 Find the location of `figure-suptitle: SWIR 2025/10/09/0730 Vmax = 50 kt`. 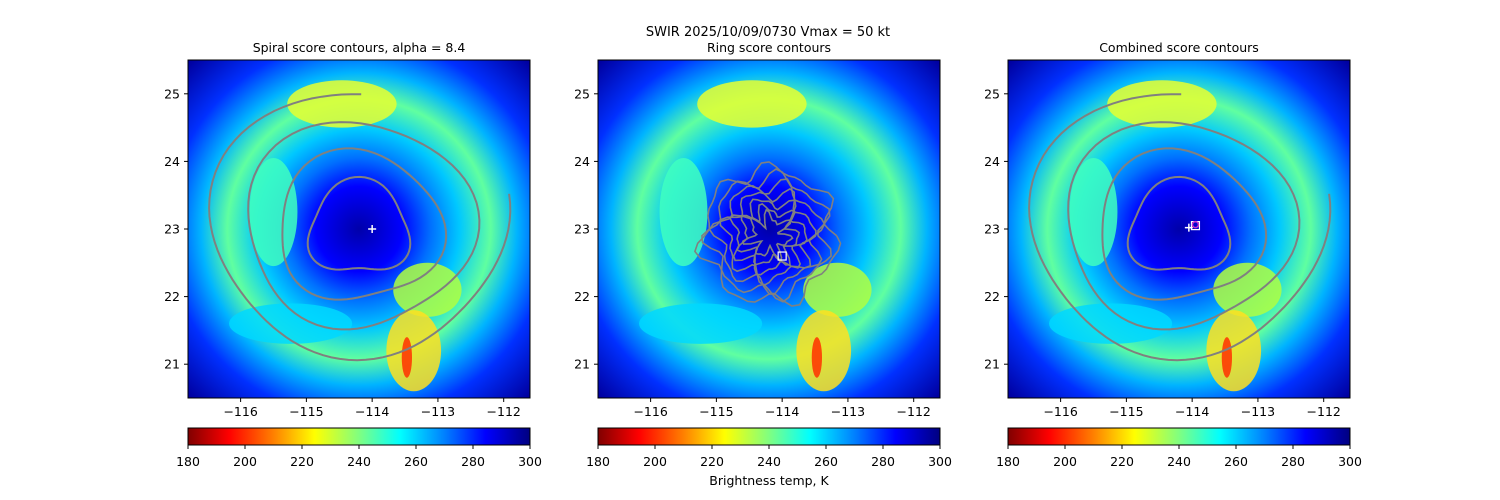

figure-suptitle: SWIR 2025/10/09/0730 Vmax = 50 kt is located at coordinates (768, 32).